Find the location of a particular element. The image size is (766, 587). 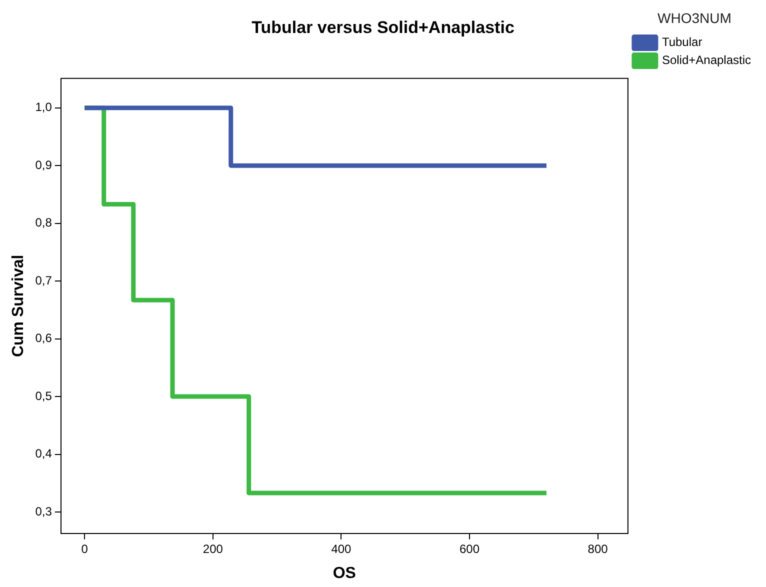

x-tick-label: 0 is located at coordinates (84, 549).